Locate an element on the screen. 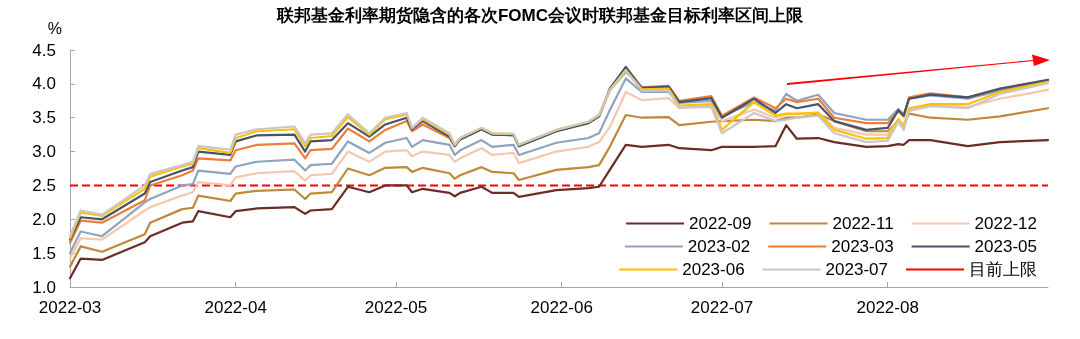 This screenshot has height=339, width=1080. x-tick-label: 2022-08 is located at coordinates (887, 307).